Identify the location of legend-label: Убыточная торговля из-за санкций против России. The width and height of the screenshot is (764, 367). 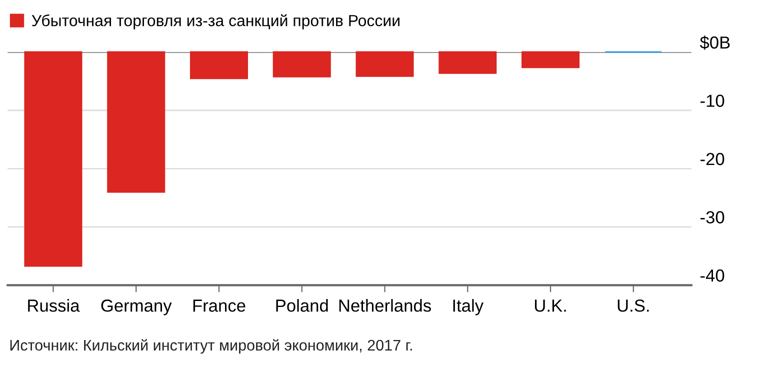
(216, 22).